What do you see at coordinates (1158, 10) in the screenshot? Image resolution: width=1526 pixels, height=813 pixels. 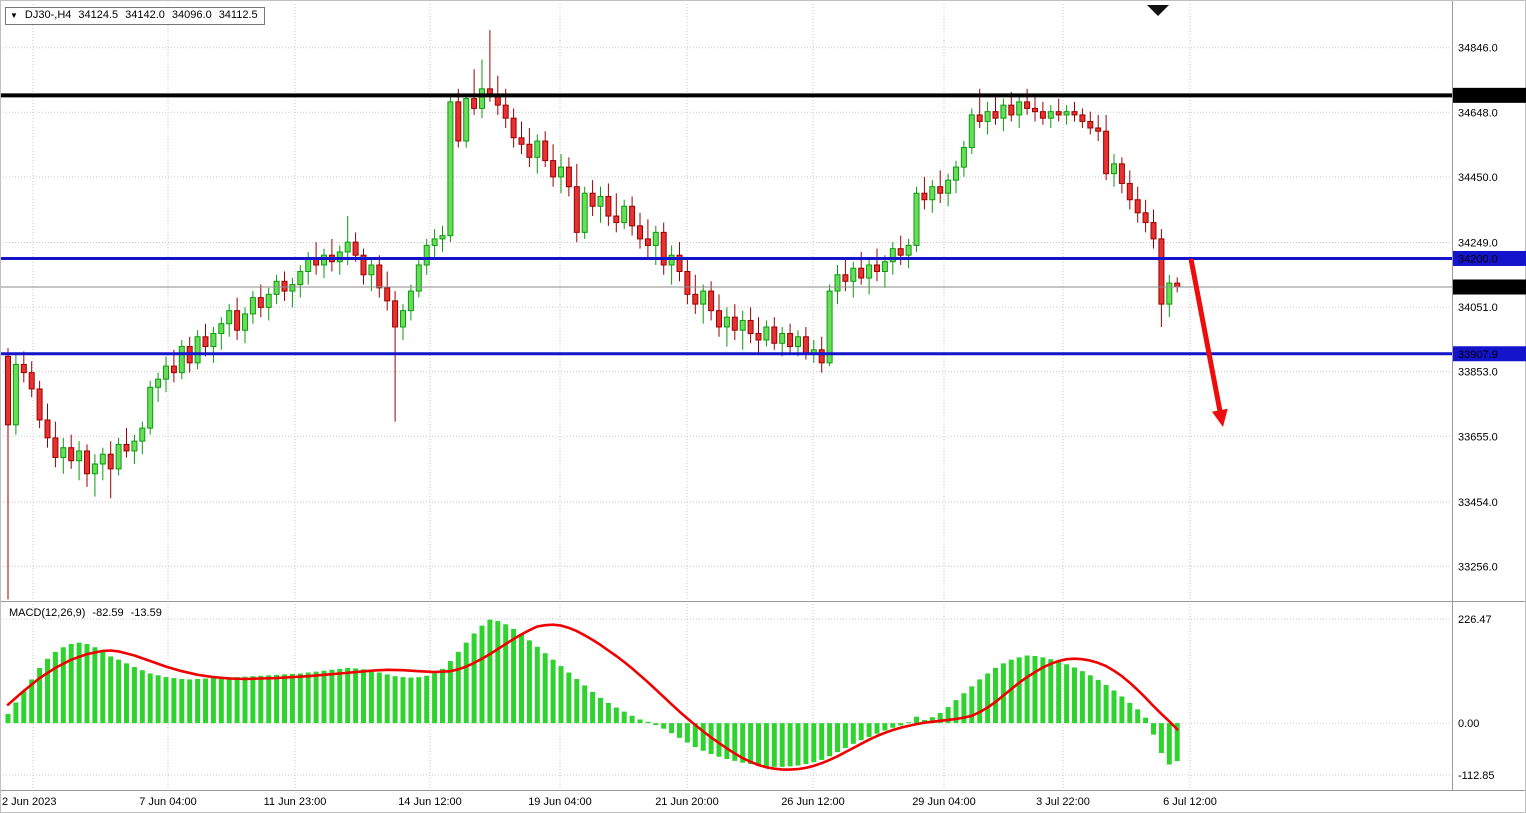 I see `chart-shift-marker-icon` at bounding box center [1158, 10].